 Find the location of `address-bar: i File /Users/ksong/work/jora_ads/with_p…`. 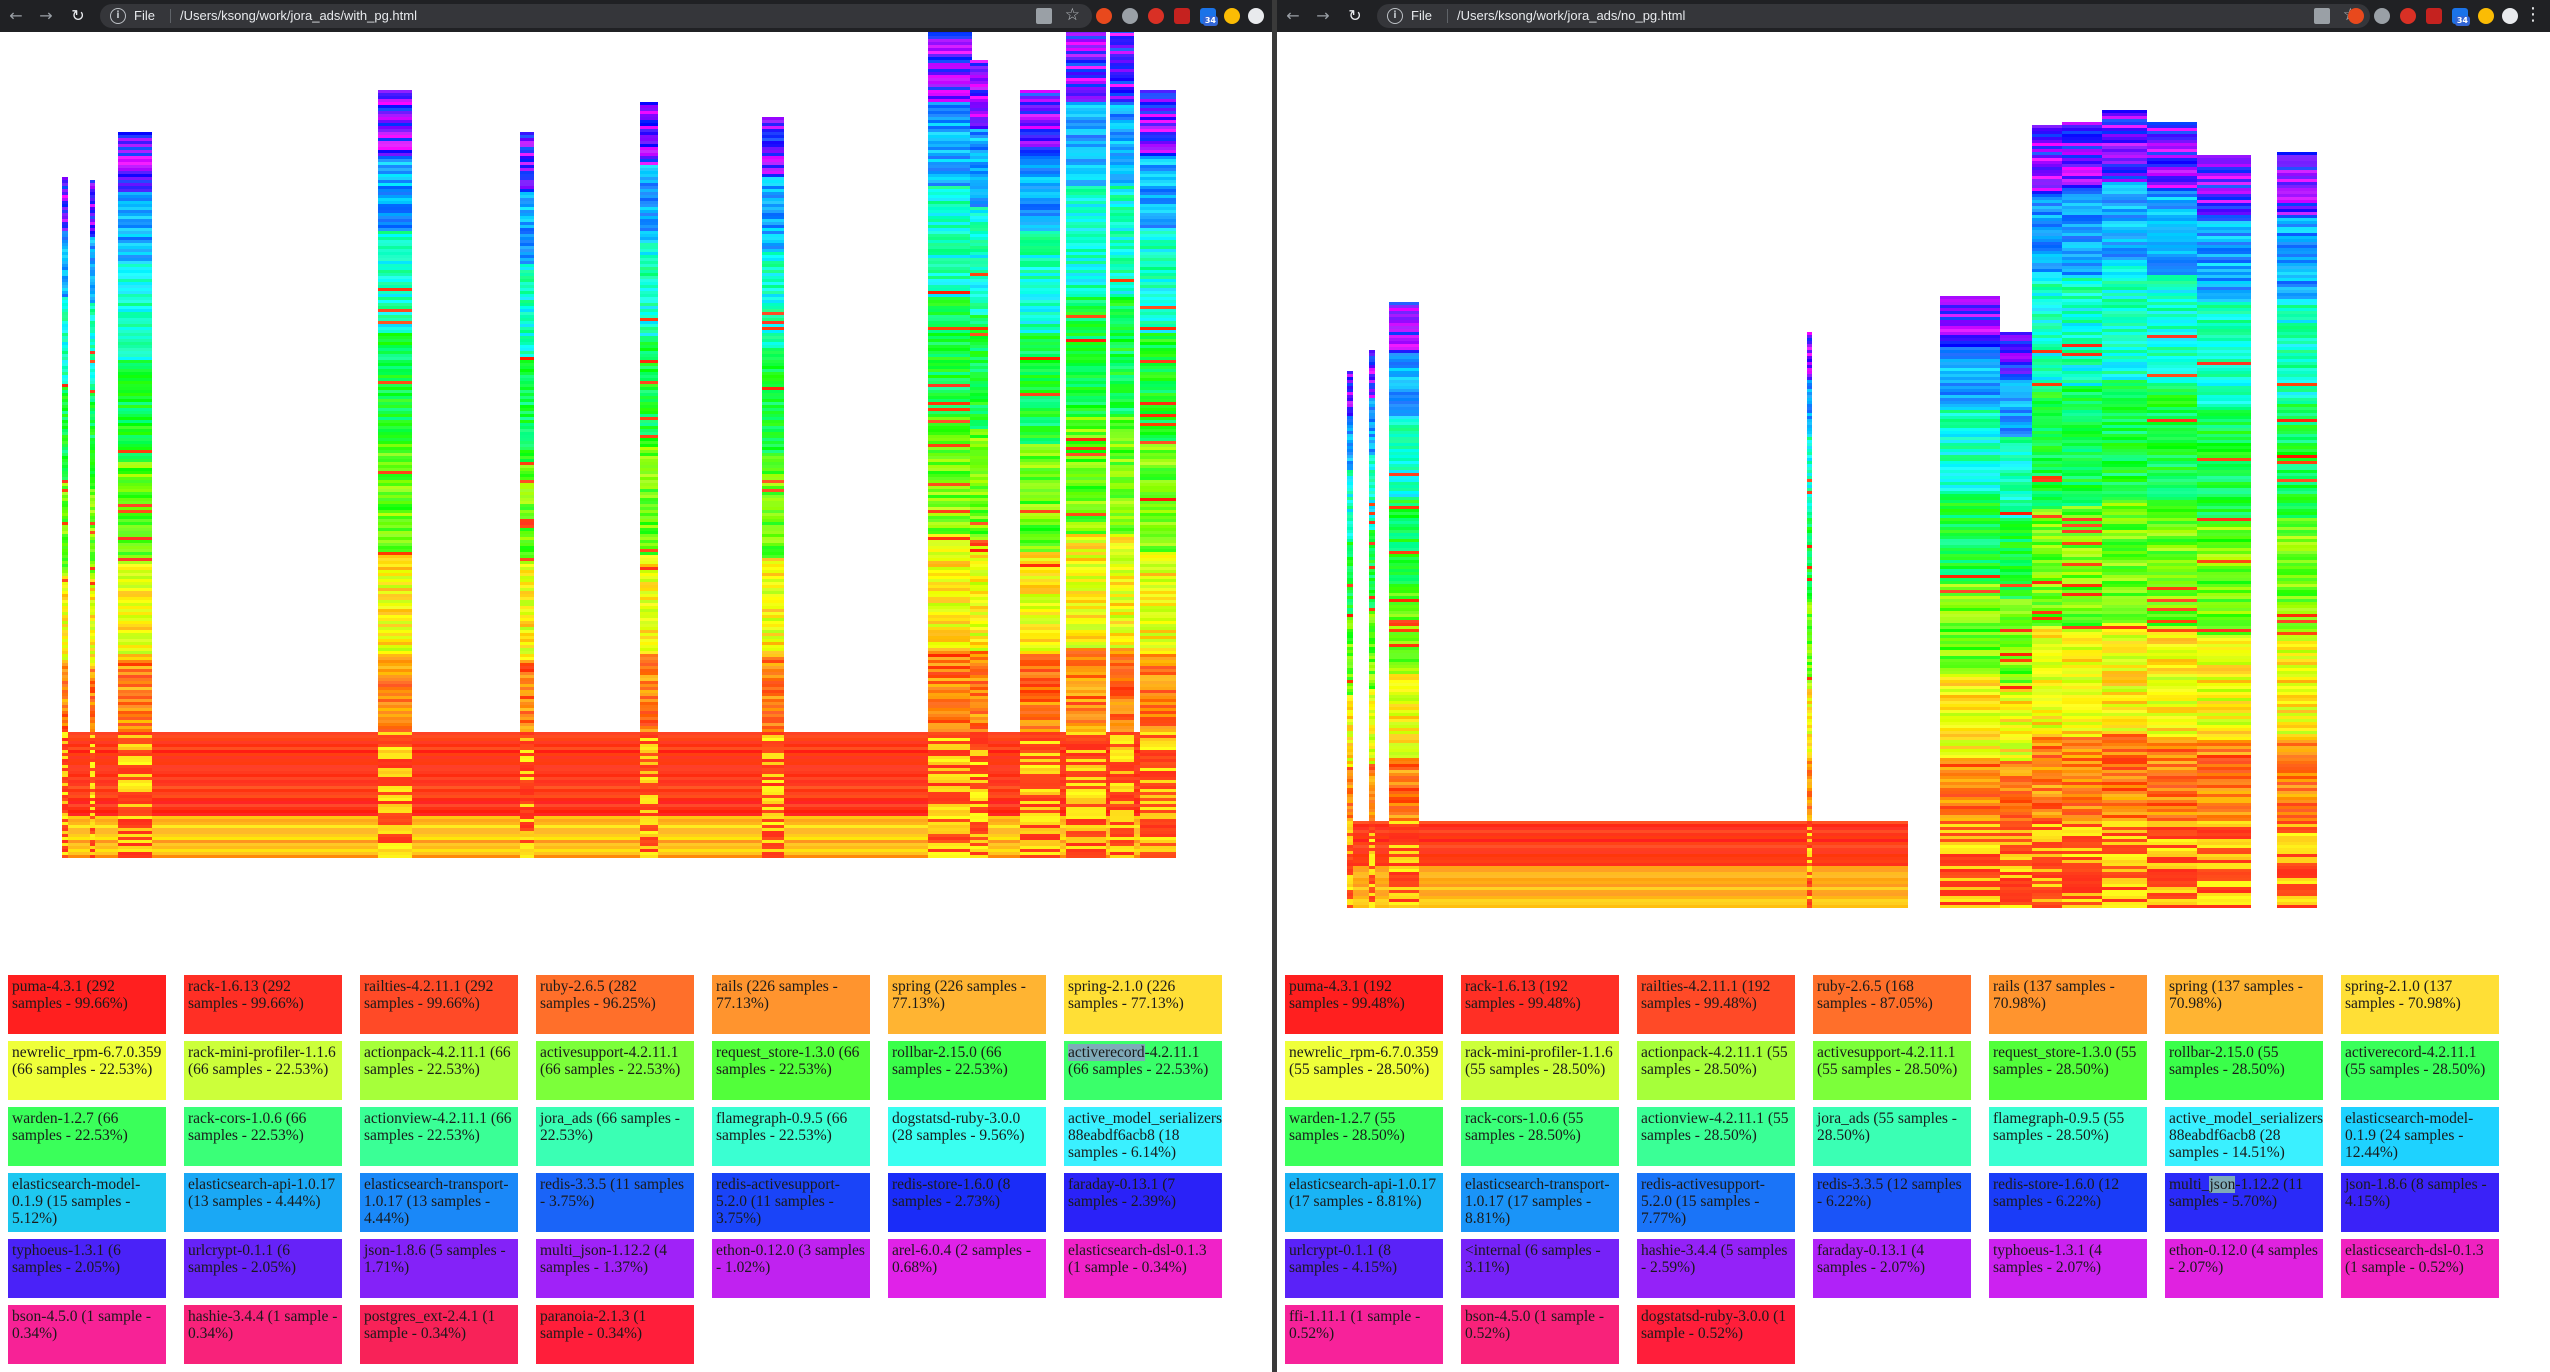

address-bar: i File /Users/ksong/work/jora_ads/with_p… is located at coordinates (596, 16).